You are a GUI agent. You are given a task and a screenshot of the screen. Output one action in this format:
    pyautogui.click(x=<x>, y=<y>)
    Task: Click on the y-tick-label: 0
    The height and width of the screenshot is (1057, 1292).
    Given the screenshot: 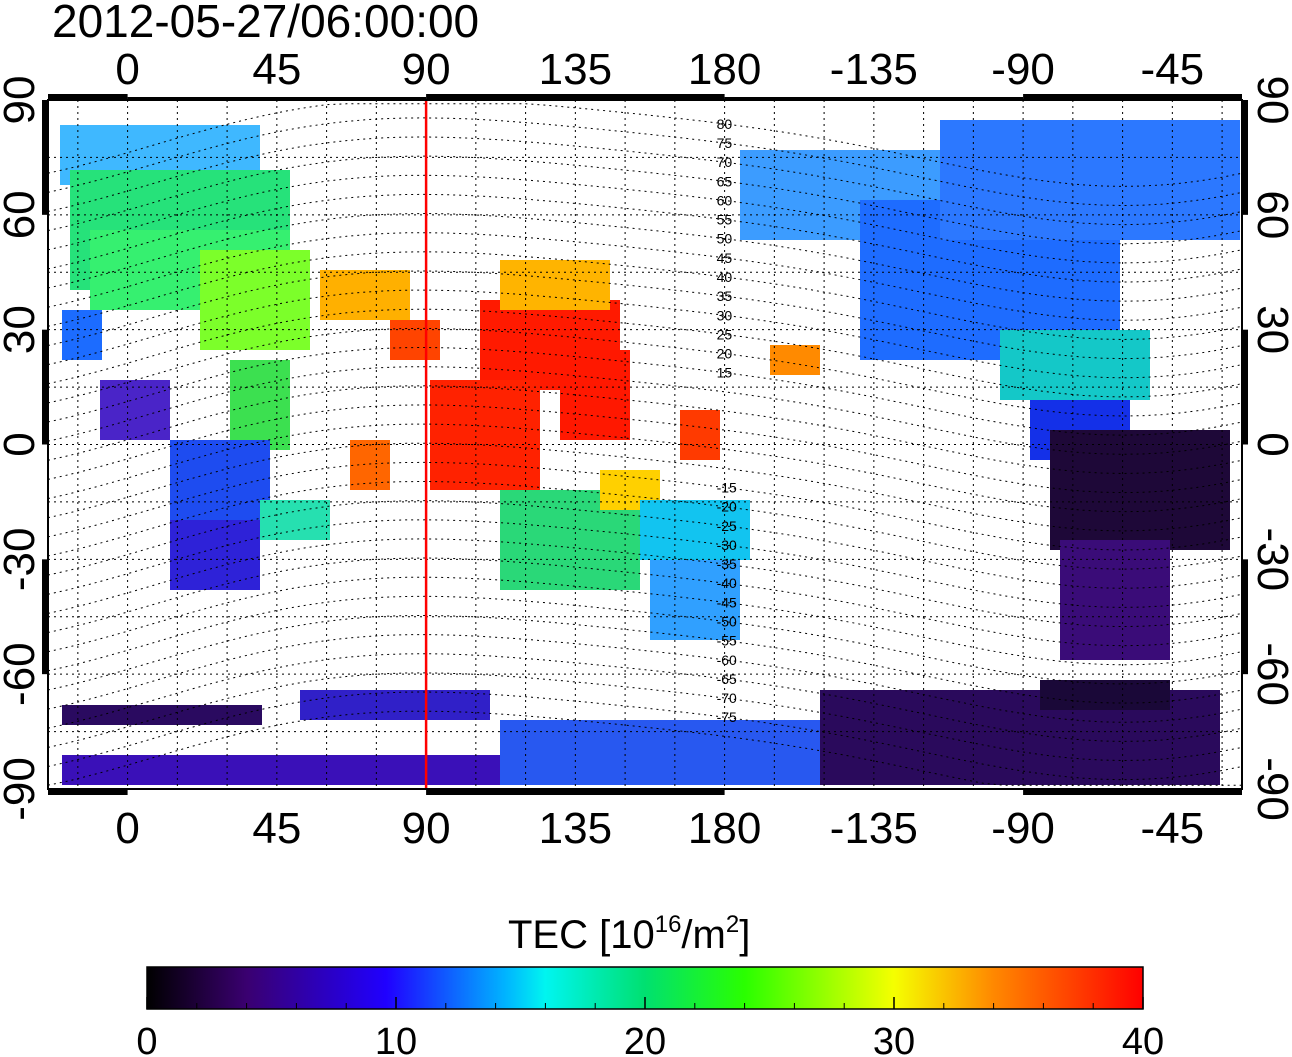 What is the action you would take?
    pyautogui.click(x=1270, y=444)
    